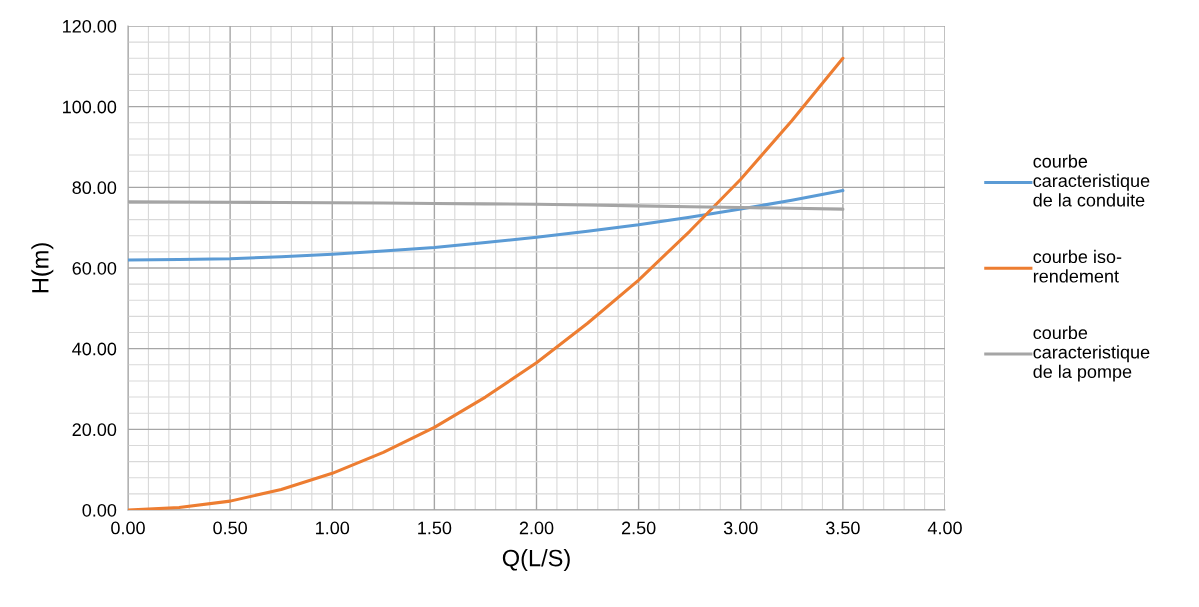  Describe the element at coordinates (486, 225) in the screenshot. I see `line-series` at that location.